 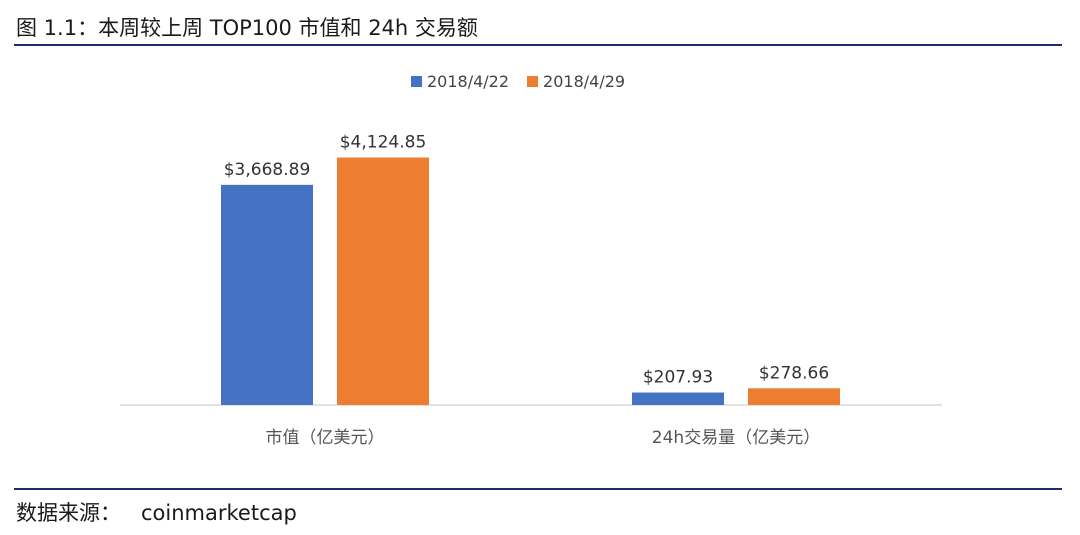 What do you see at coordinates (678, 378) in the screenshot?
I see `data-label-1-2: $207.93` at bounding box center [678, 378].